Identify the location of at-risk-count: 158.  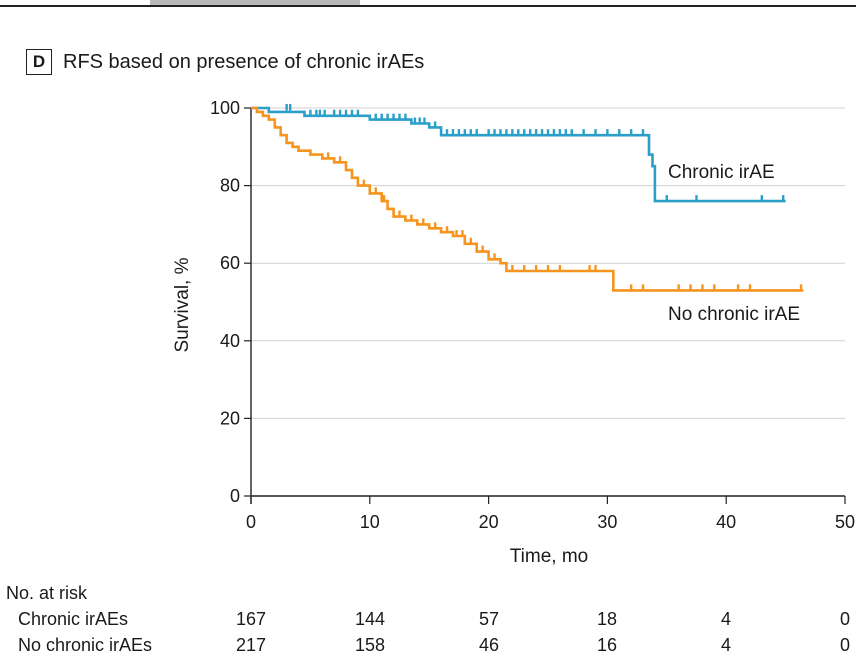
(370, 645).